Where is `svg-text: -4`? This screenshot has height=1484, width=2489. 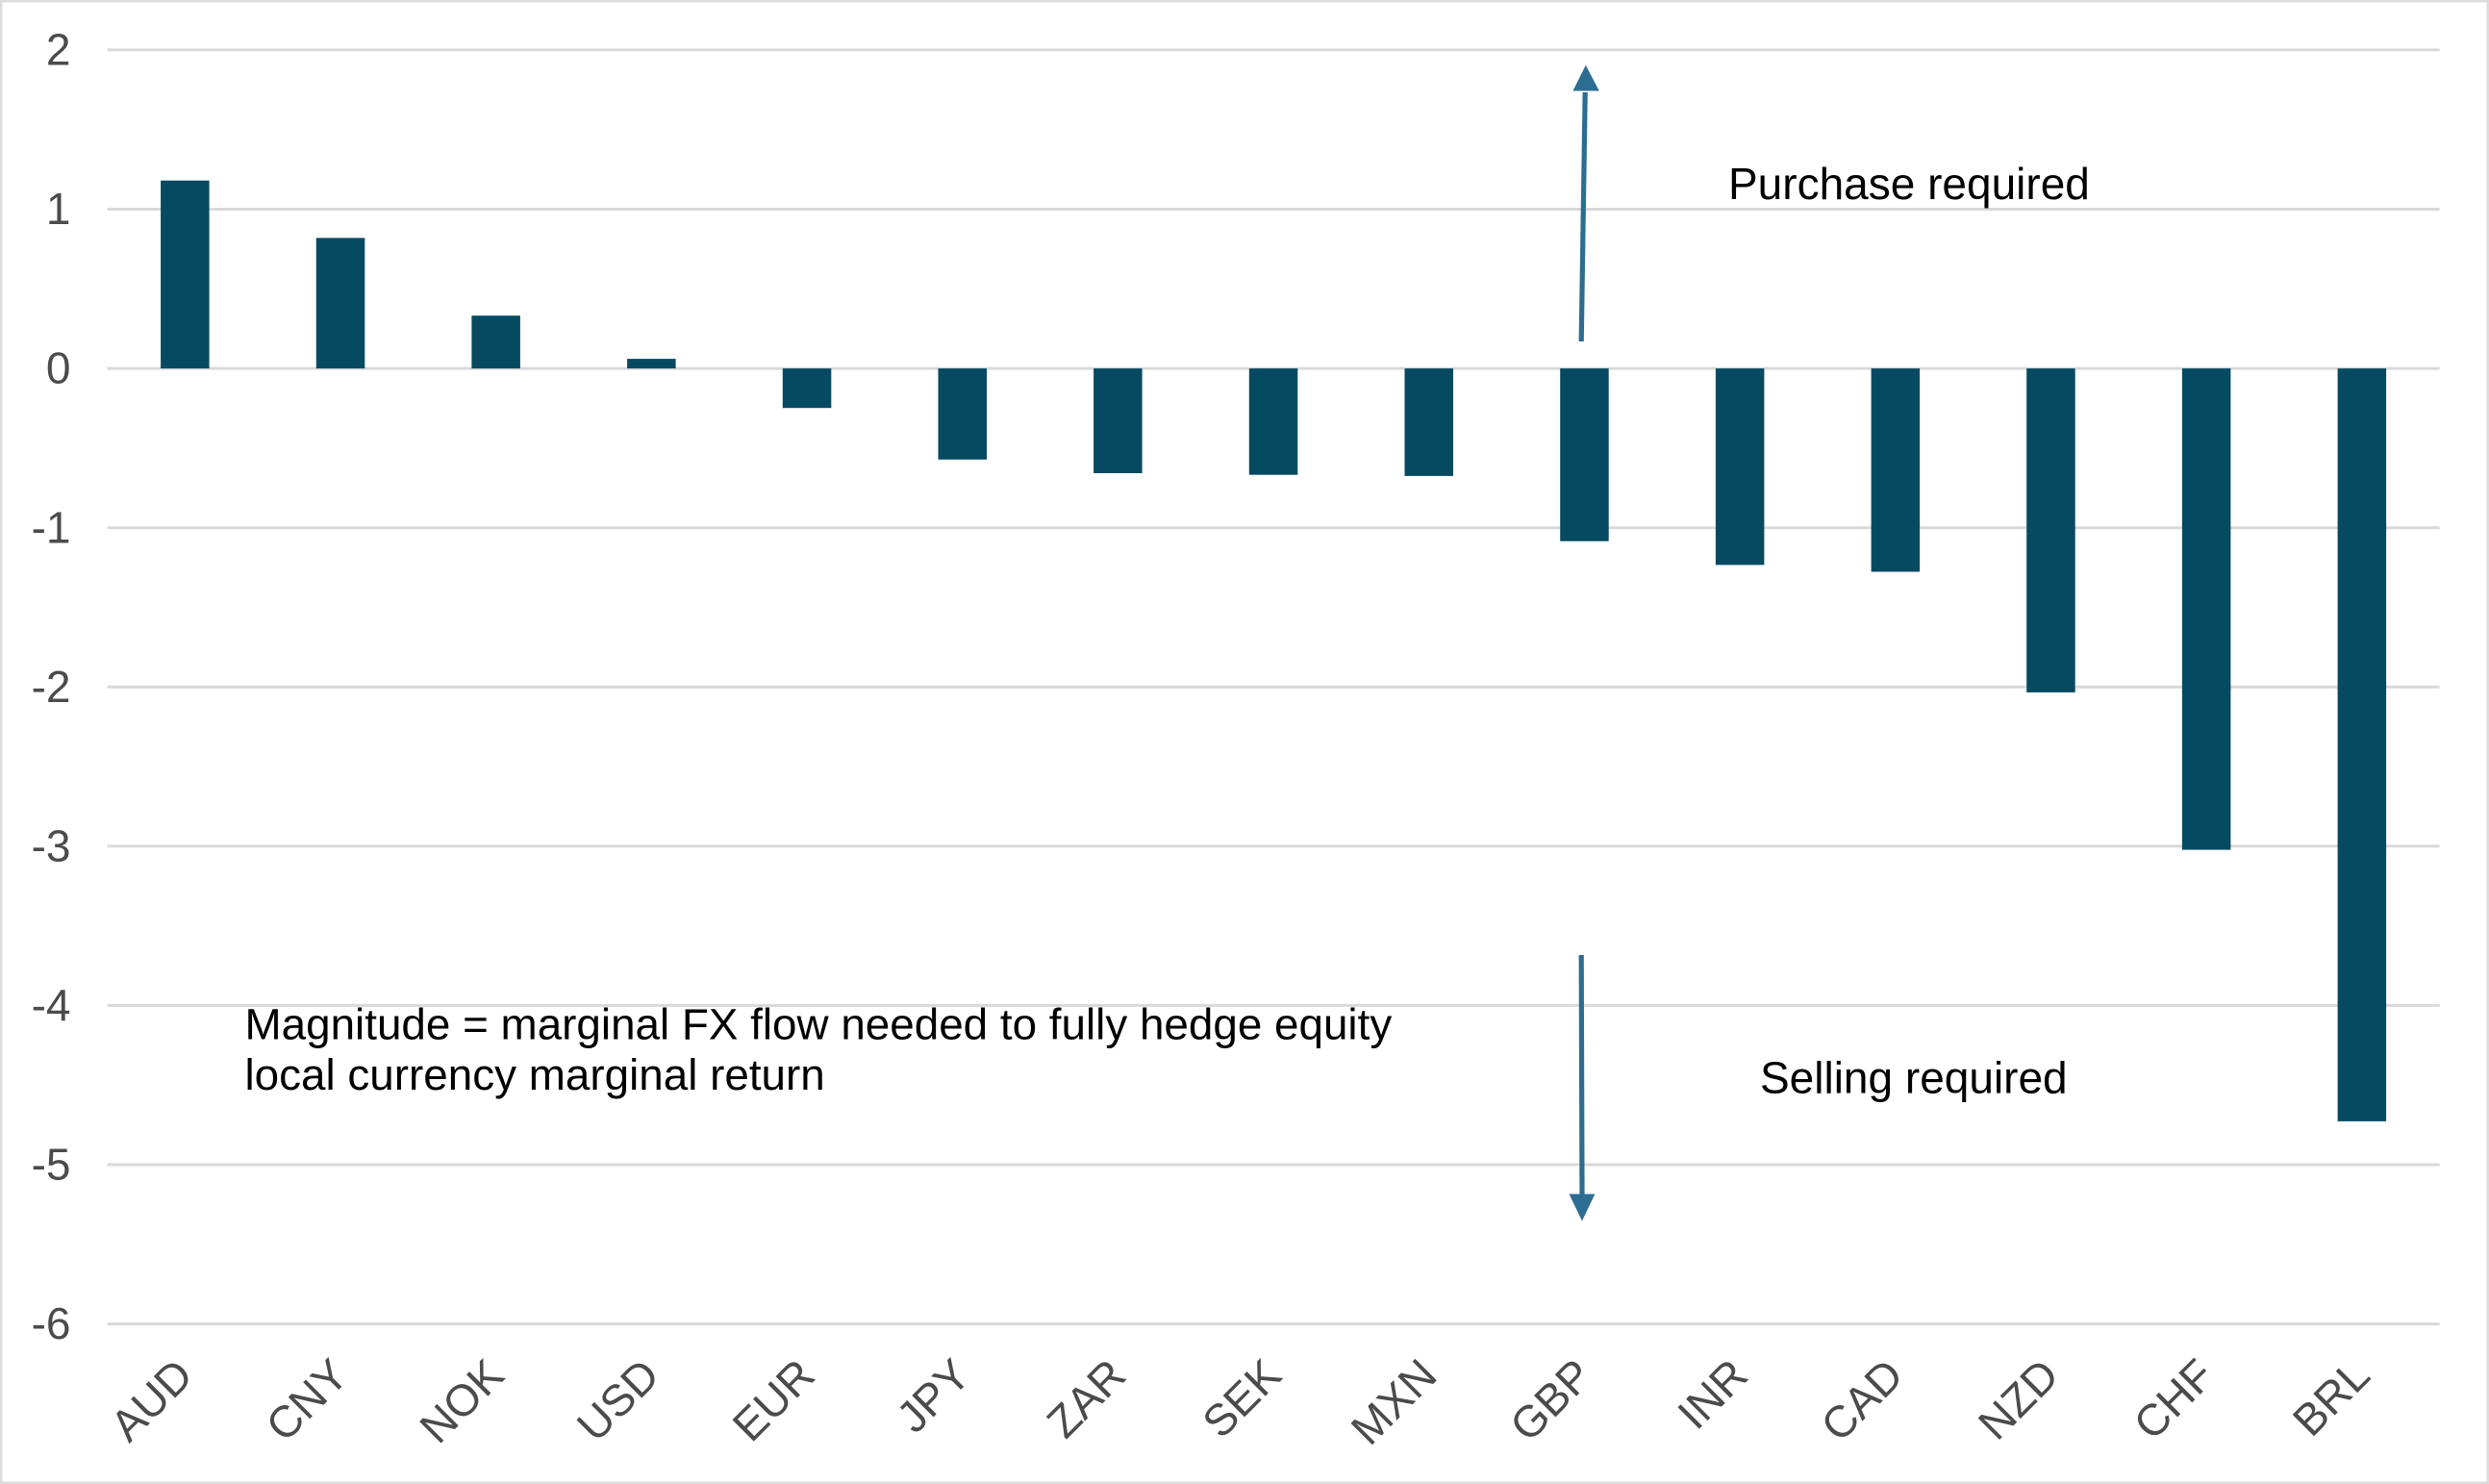 svg-text: -4 is located at coordinates (51, 1005).